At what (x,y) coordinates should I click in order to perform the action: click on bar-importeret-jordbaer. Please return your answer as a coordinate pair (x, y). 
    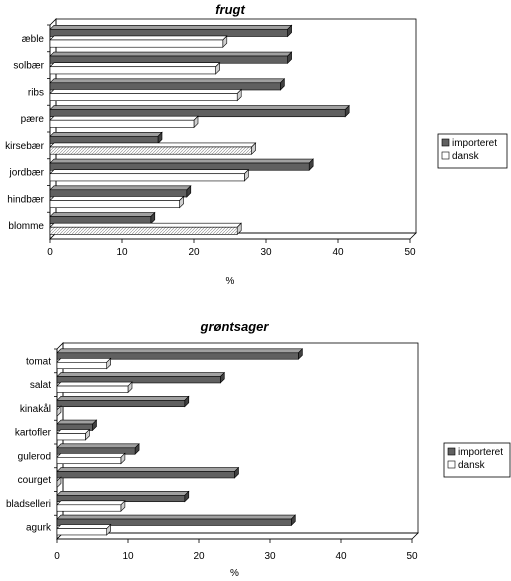
    Looking at the image, I should click on (181, 164).